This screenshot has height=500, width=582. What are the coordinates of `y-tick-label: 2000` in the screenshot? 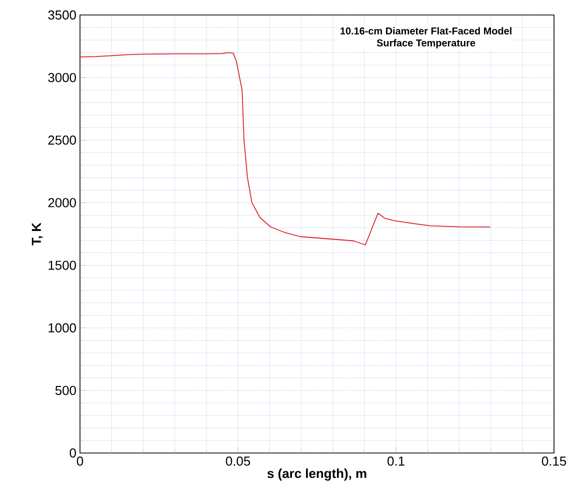 It's located at (62, 203).